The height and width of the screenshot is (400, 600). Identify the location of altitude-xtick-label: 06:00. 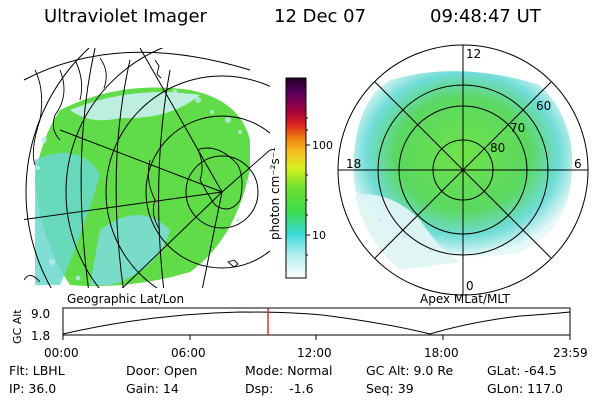
(188, 353).